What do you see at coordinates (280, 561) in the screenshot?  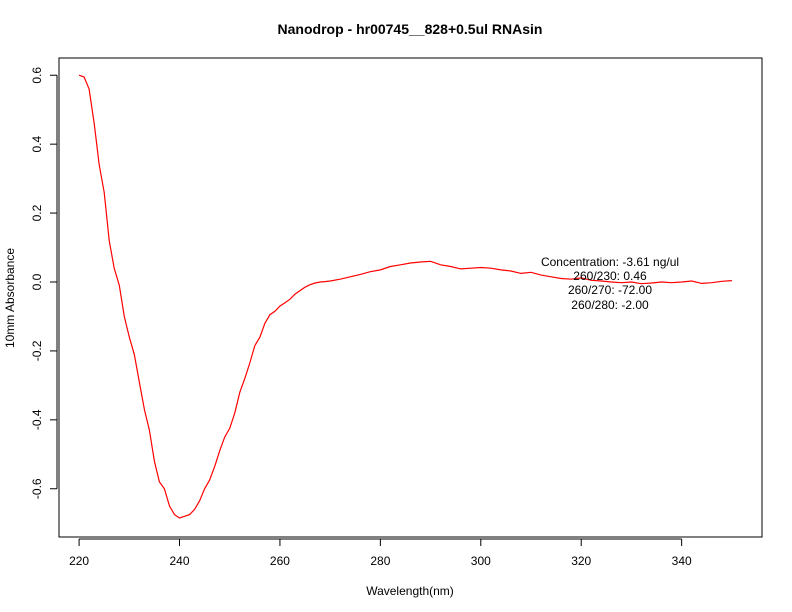 I see `x-tick-label: 260` at bounding box center [280, 561].